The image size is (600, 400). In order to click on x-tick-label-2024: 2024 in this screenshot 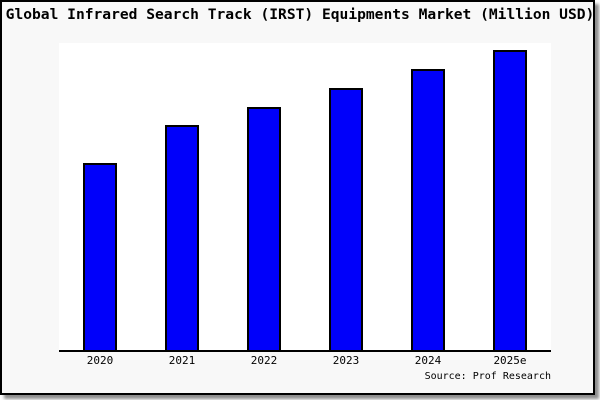, I will do `click(428, 360)`.